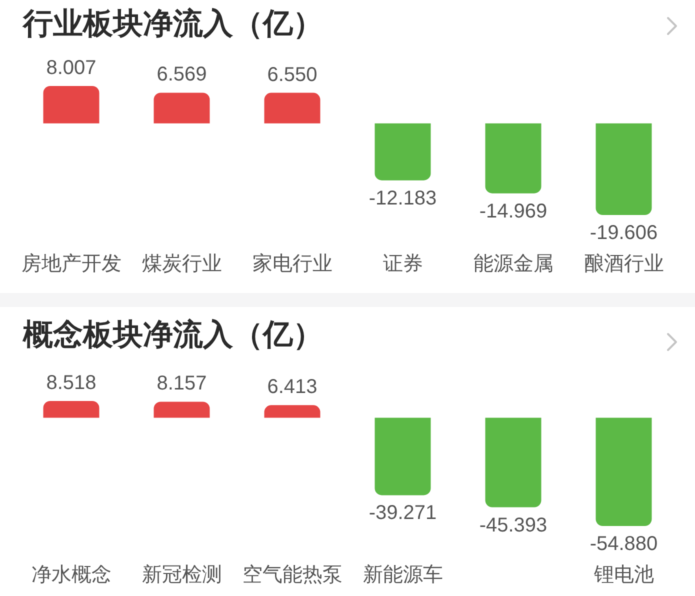 This screenshot has height=596, width=695. Describe the element at coordinates (182, 574) in the screenshot. I see `x-tick-label: 新冠检测` at that location.